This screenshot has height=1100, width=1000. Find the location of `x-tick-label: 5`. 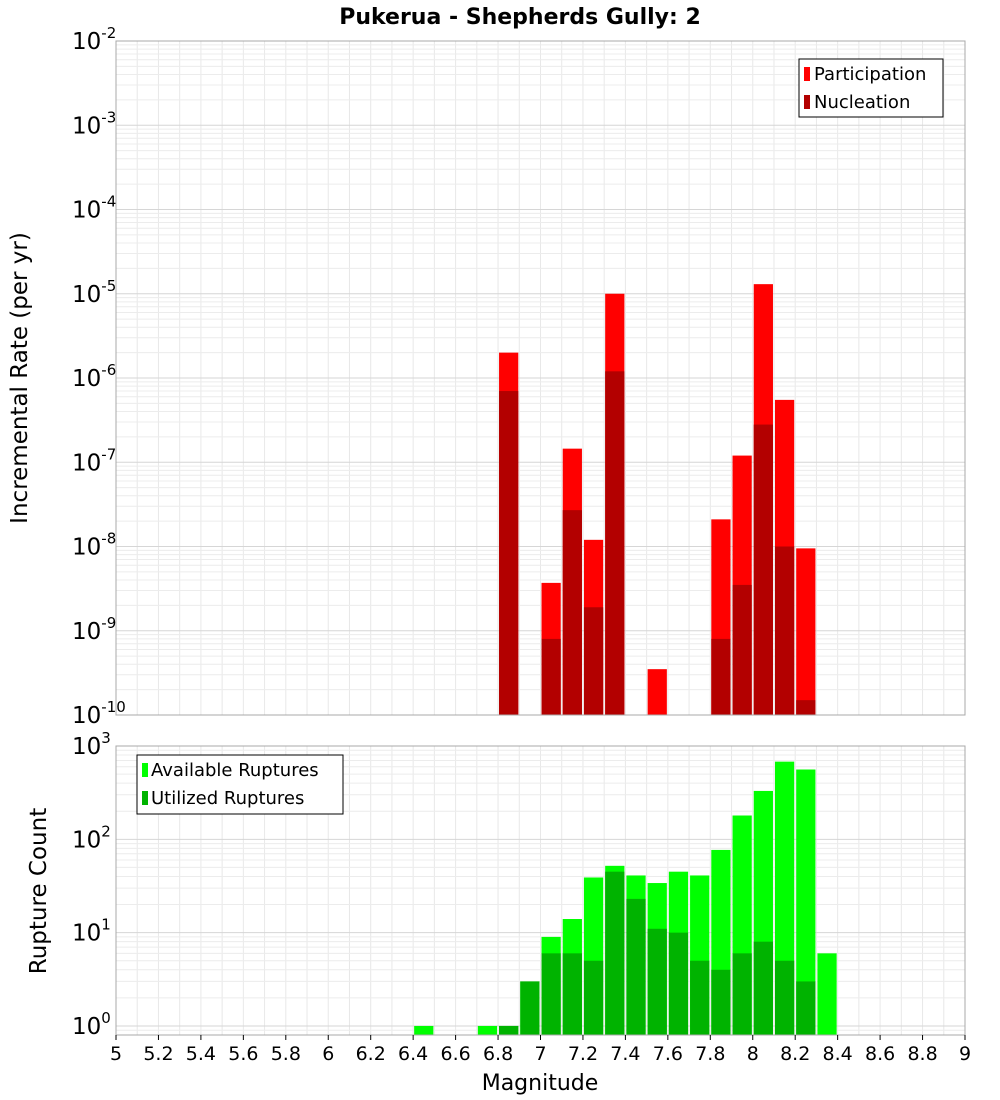

x-tick-label: 5 is located at coordinates (116, 1054).